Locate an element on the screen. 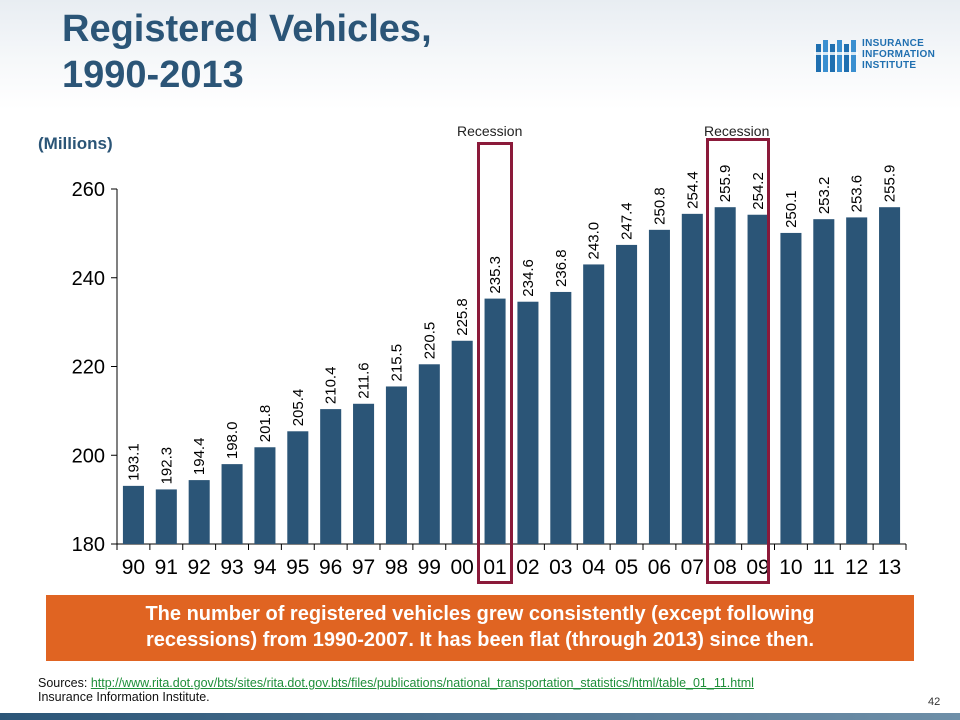  iii-logo: INSURANCE INFORMATION INSTITUTE is located at coordinates (887, 58).